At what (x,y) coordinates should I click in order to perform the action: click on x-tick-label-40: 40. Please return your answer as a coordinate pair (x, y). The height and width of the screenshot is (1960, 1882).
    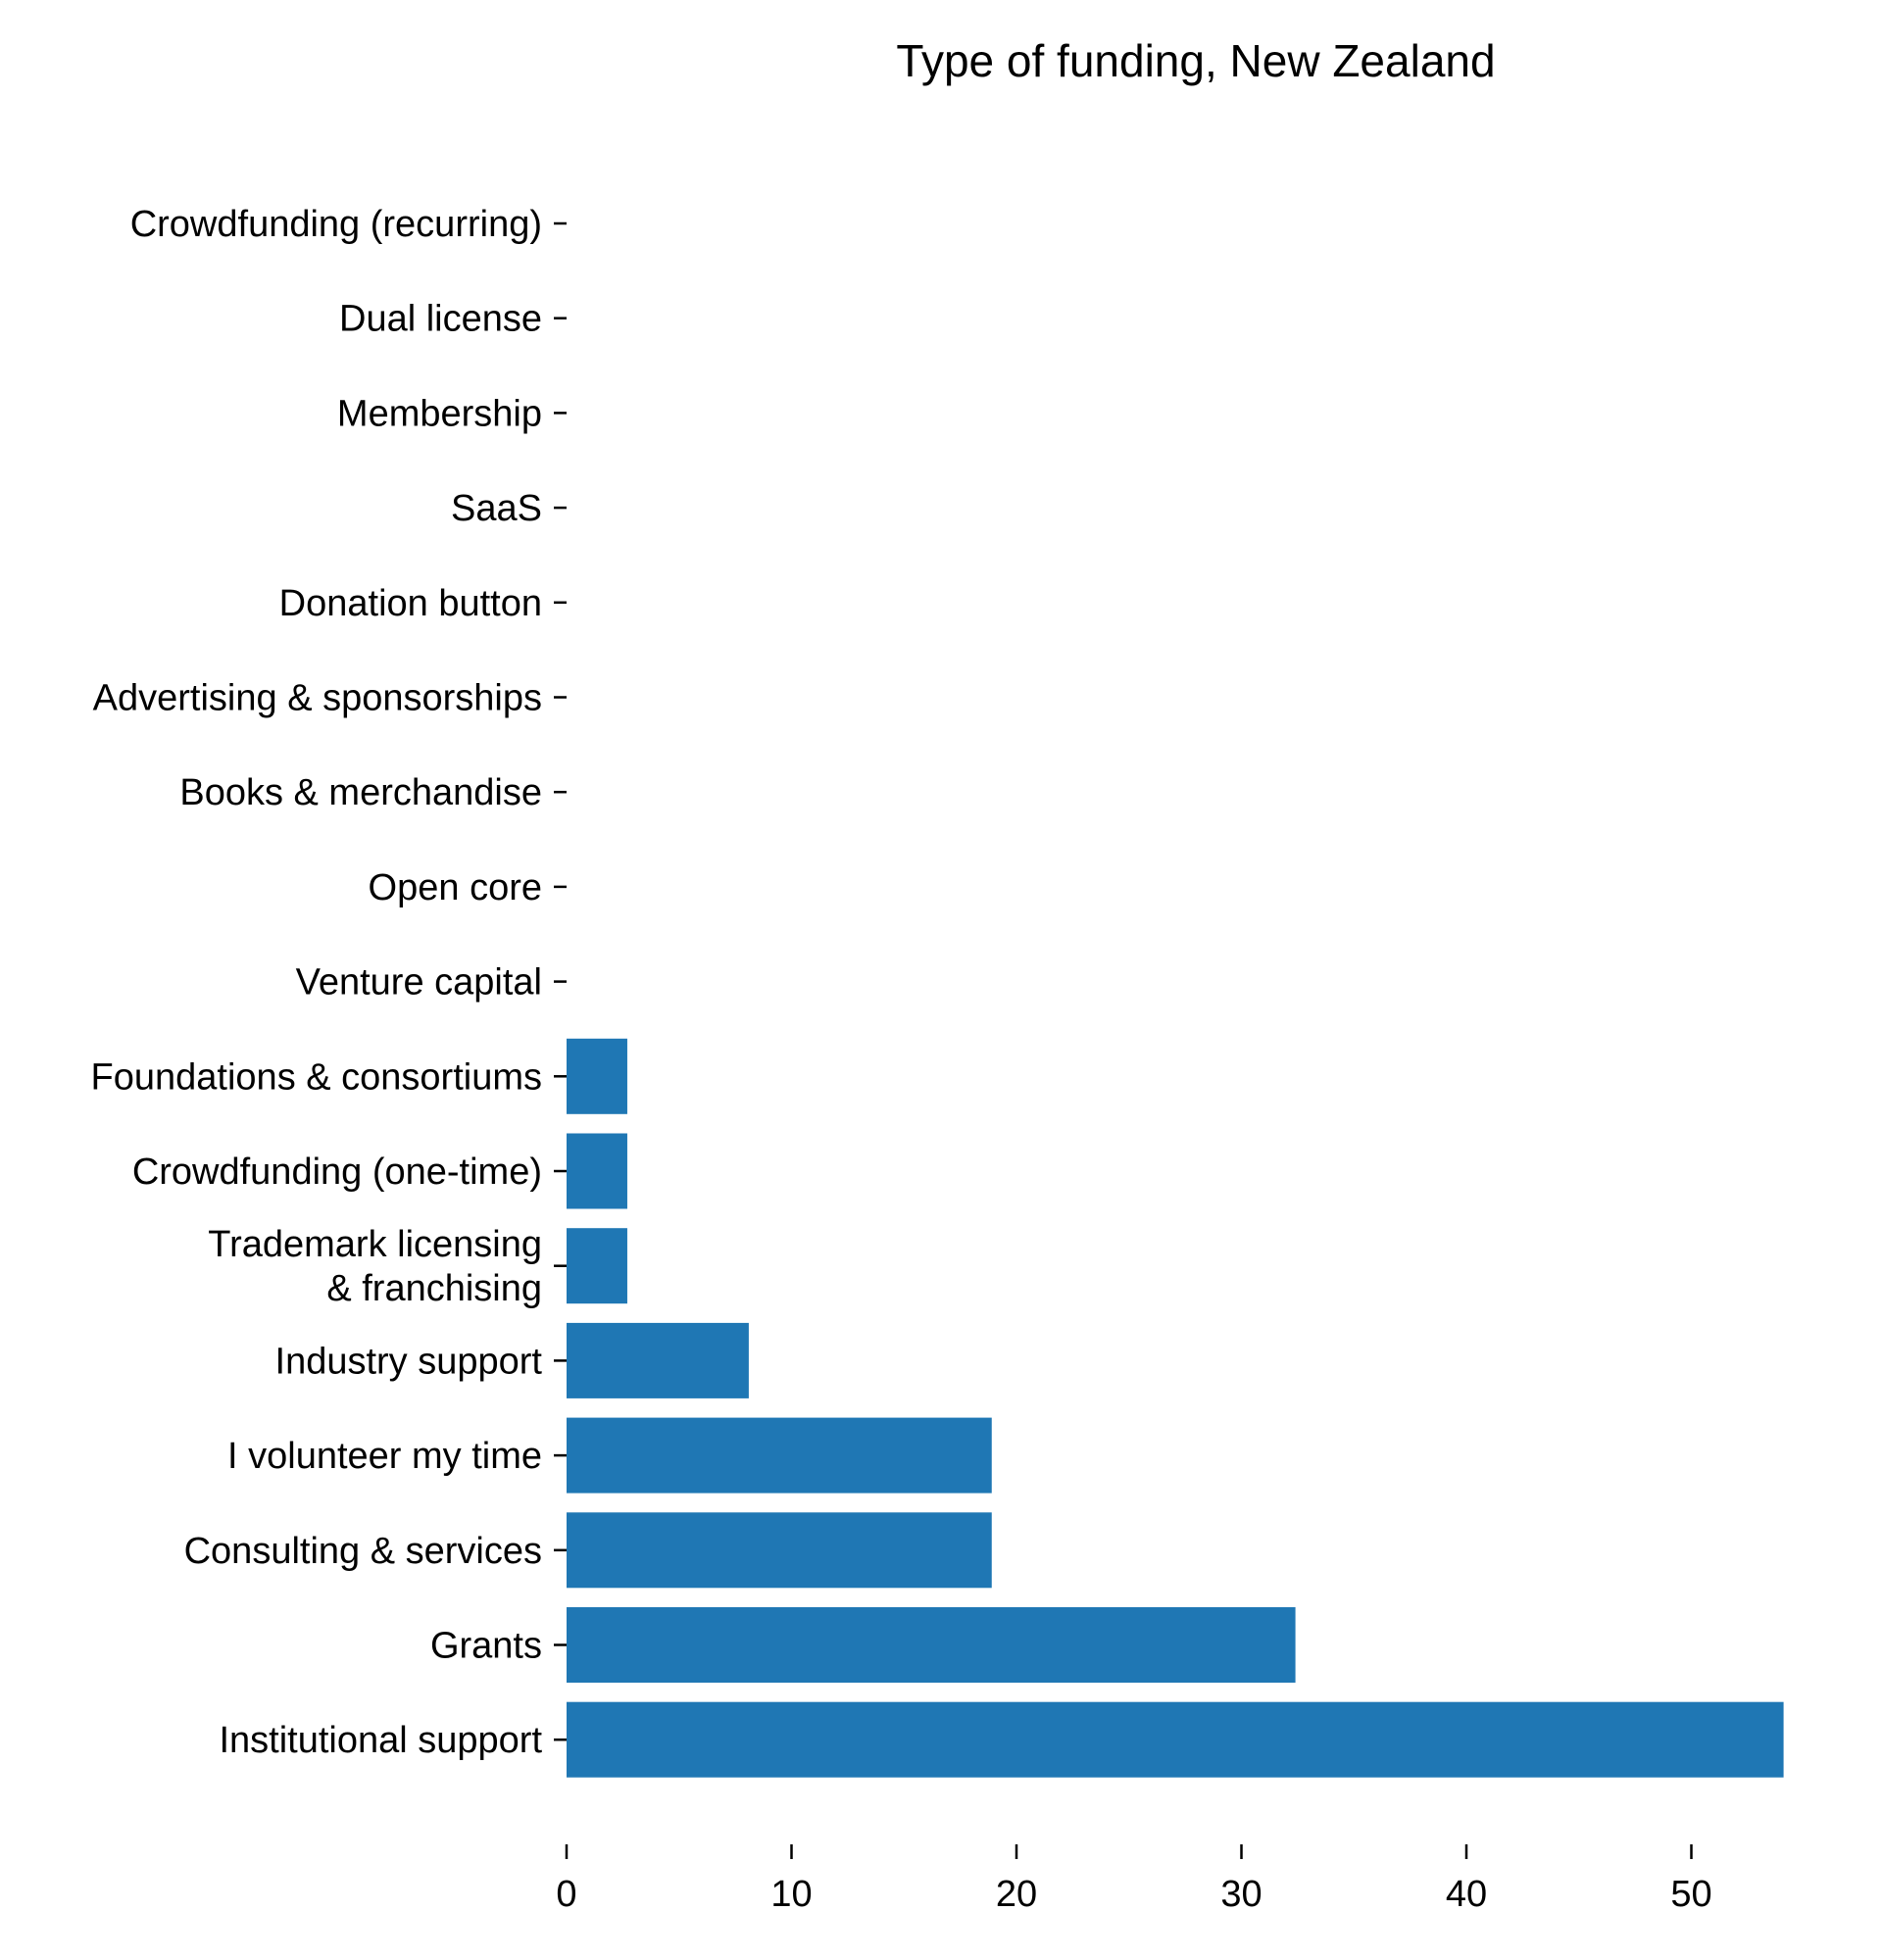
    Looking at the image, I should click on (1466, 1894).